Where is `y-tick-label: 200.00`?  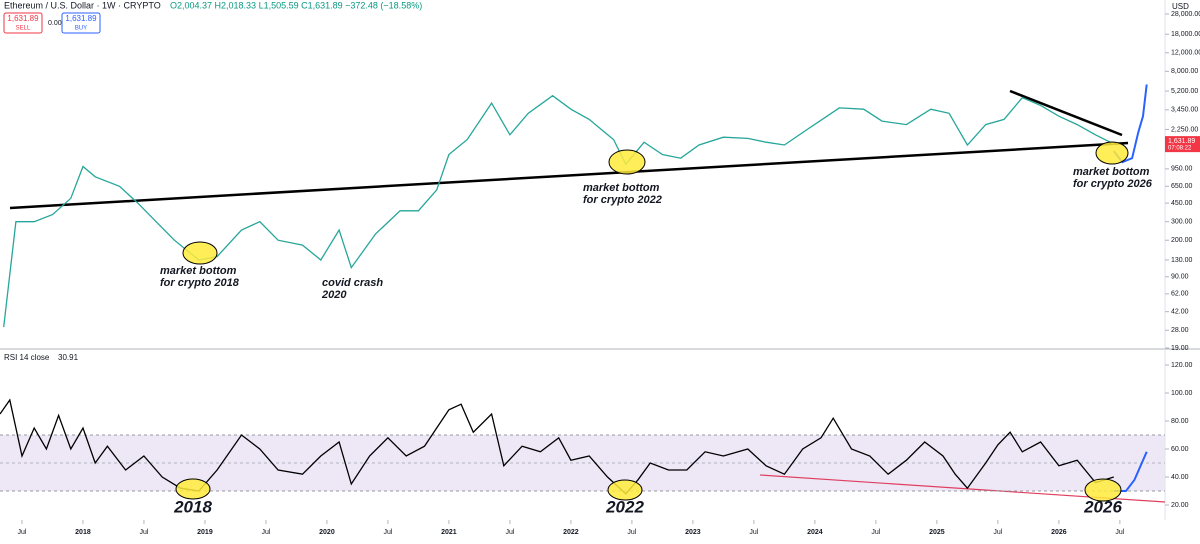 y-tick-label: 200.00 is located at coordinates (1182, 240).